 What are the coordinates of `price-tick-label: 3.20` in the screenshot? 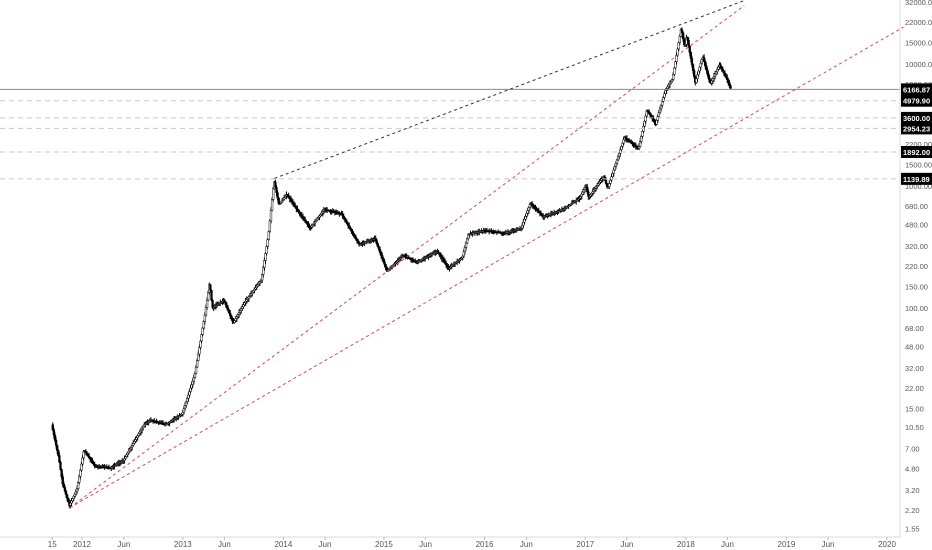 It's located at (912, 490).